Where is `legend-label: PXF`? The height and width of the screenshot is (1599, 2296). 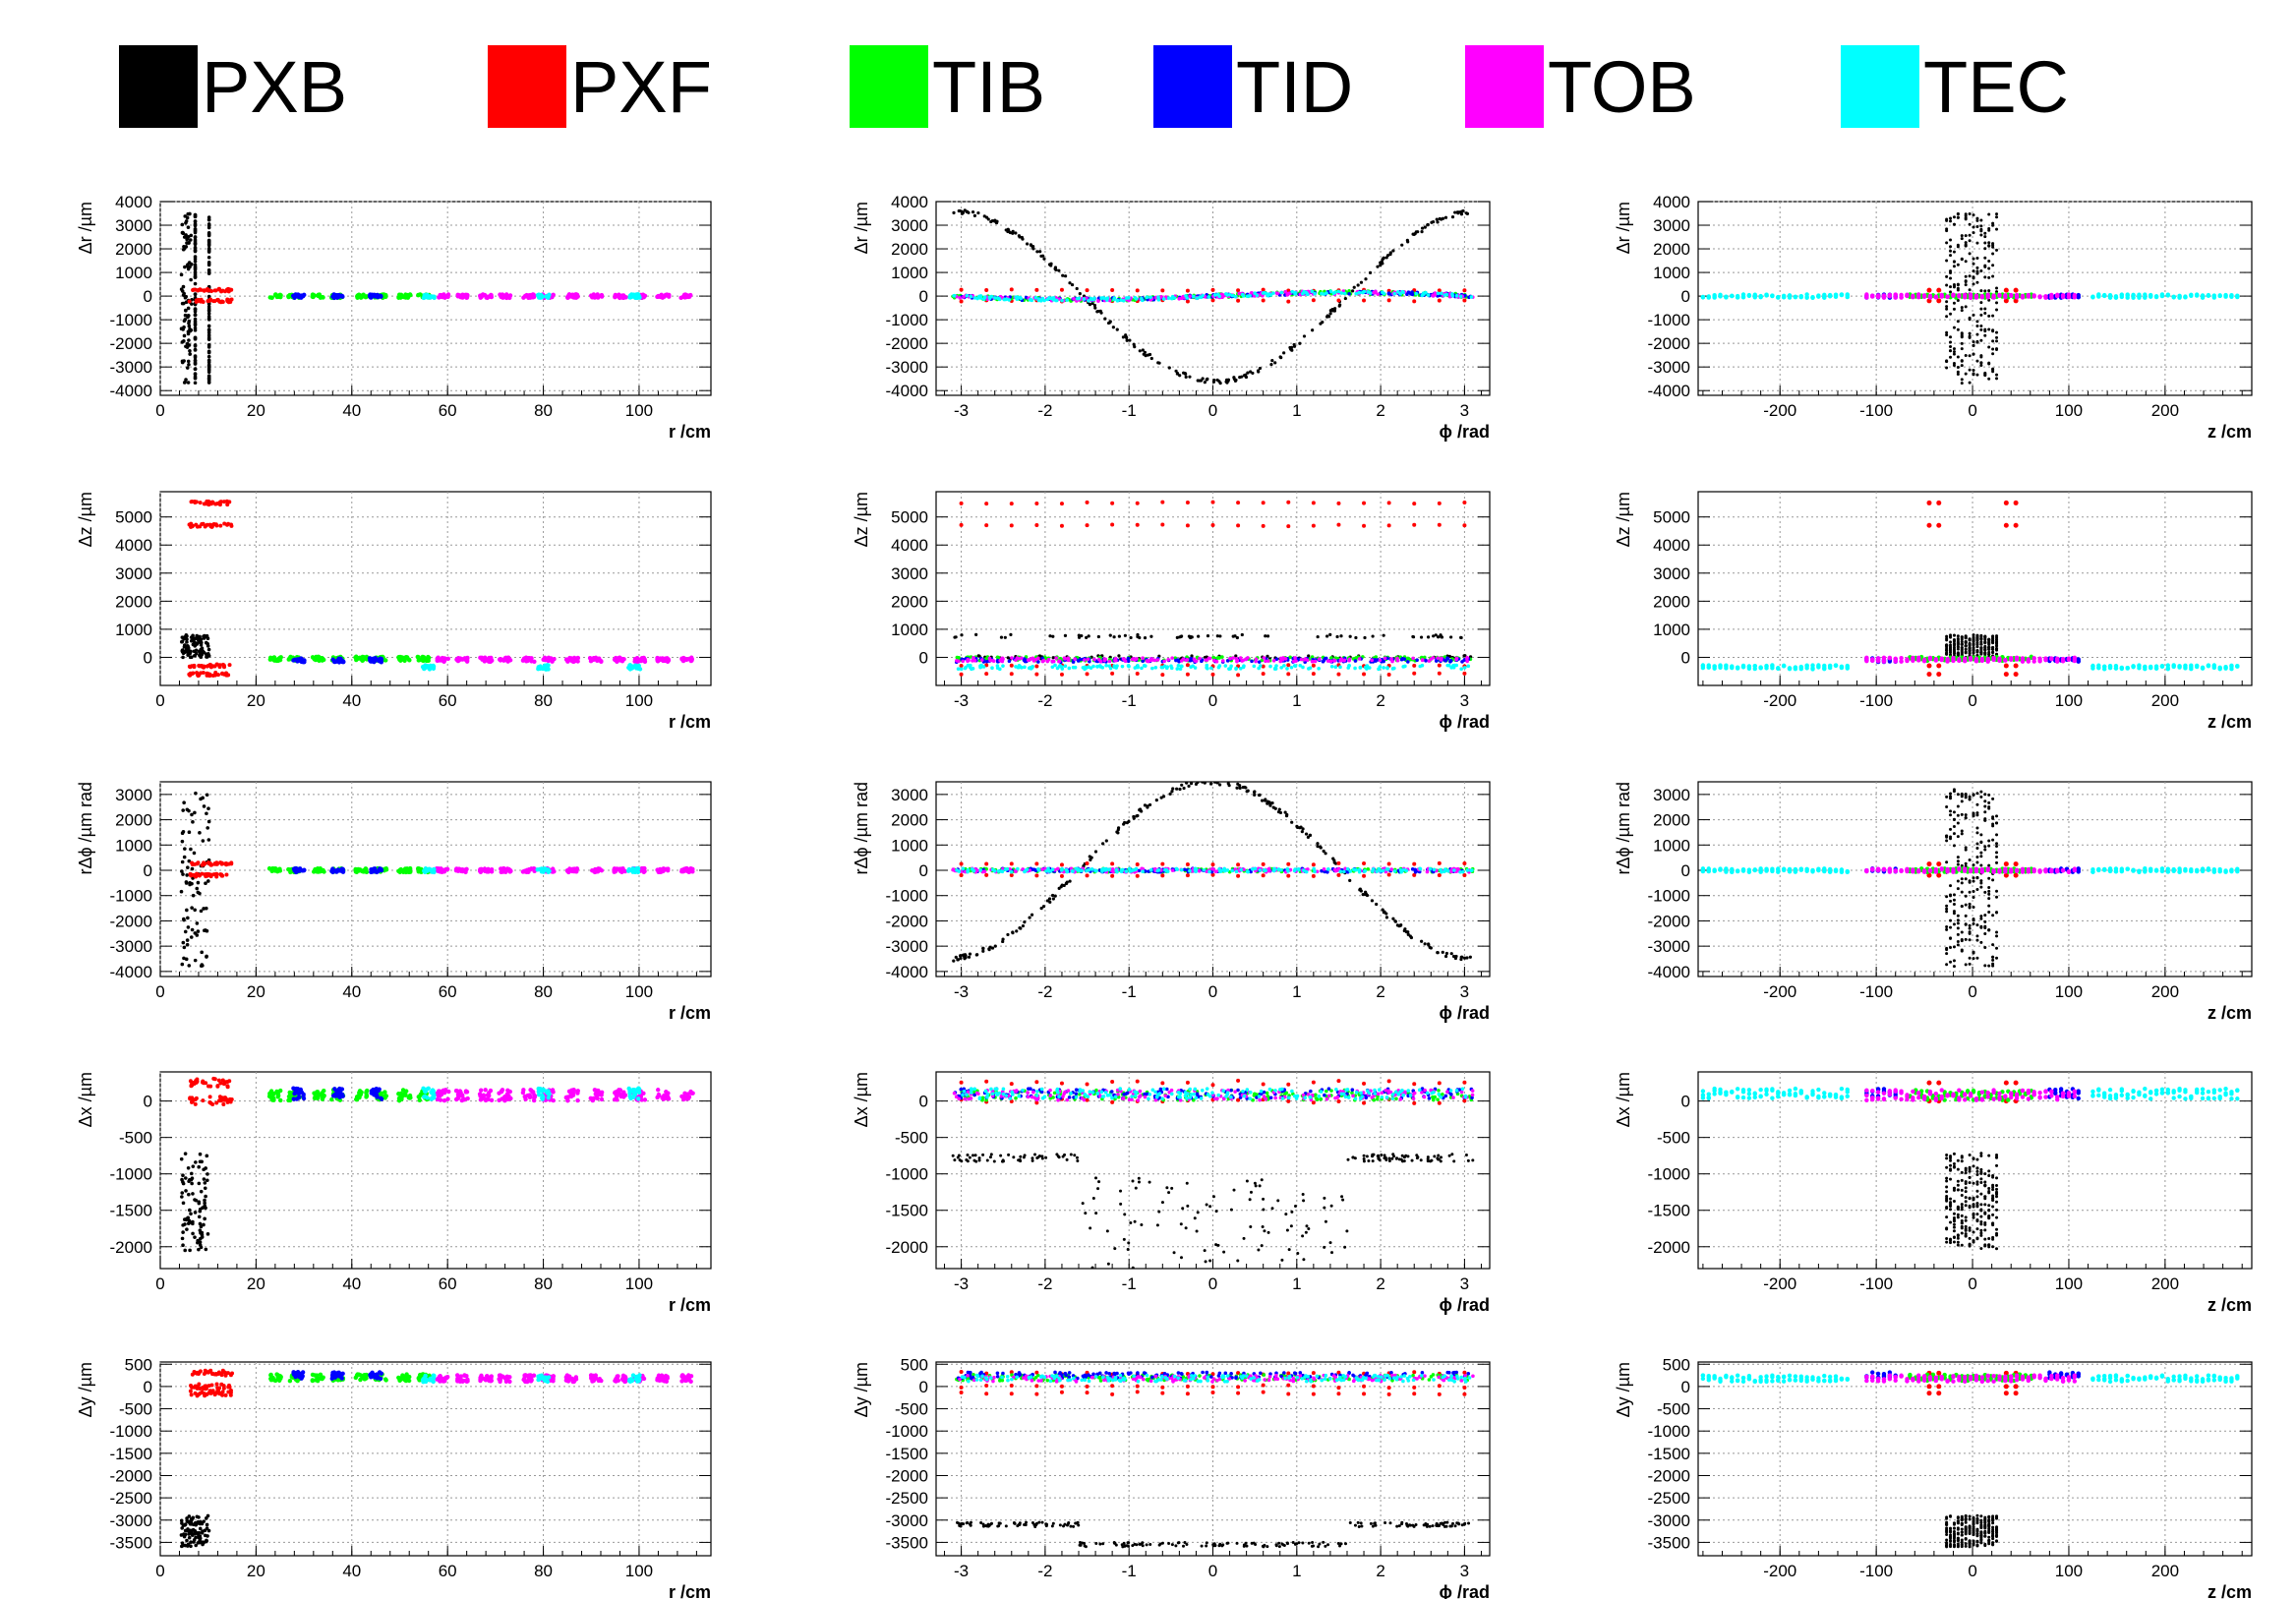 legend-label: PXF is located at coordinates (641, 87).